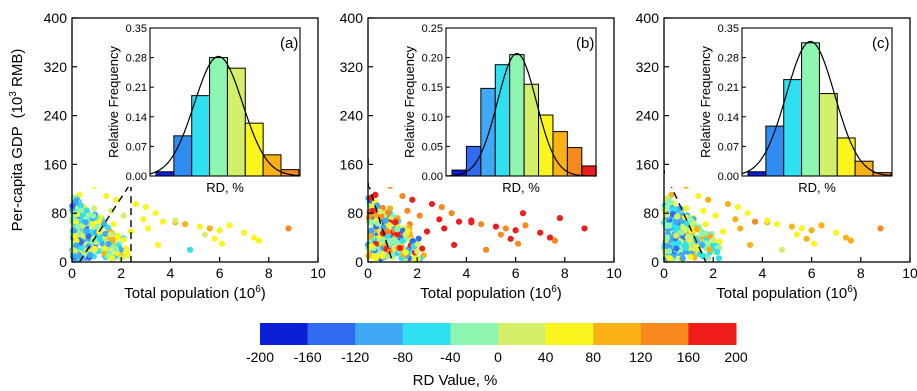 The image size is (917, 391). What do you see at coordinates (258, 289) in the screenshot?
I see `x-axis-label-exp: 6` at bounding box center [258, 289].